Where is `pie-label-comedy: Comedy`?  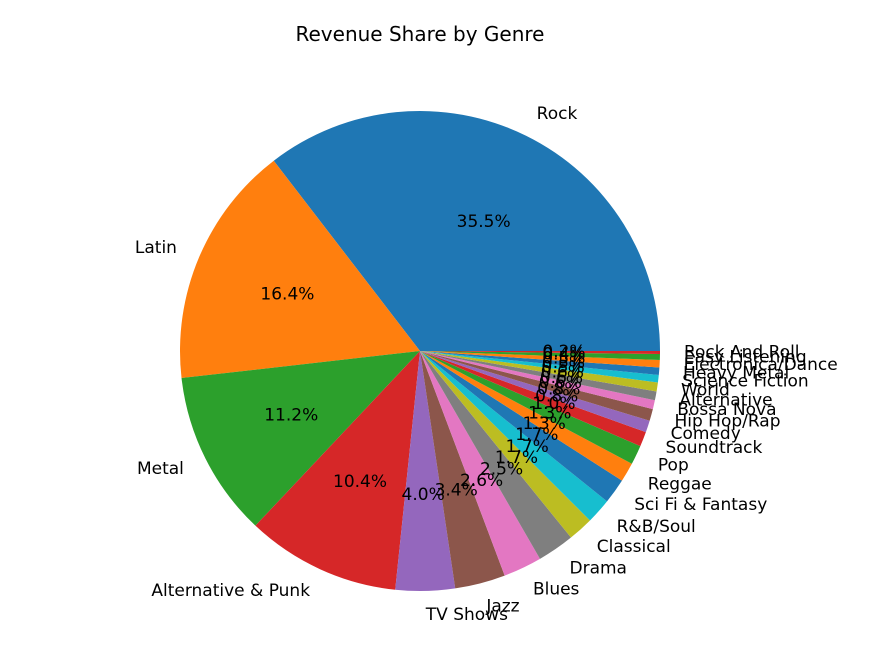 pie-label-comedy: Comedy is located at coordinates (706, 434).